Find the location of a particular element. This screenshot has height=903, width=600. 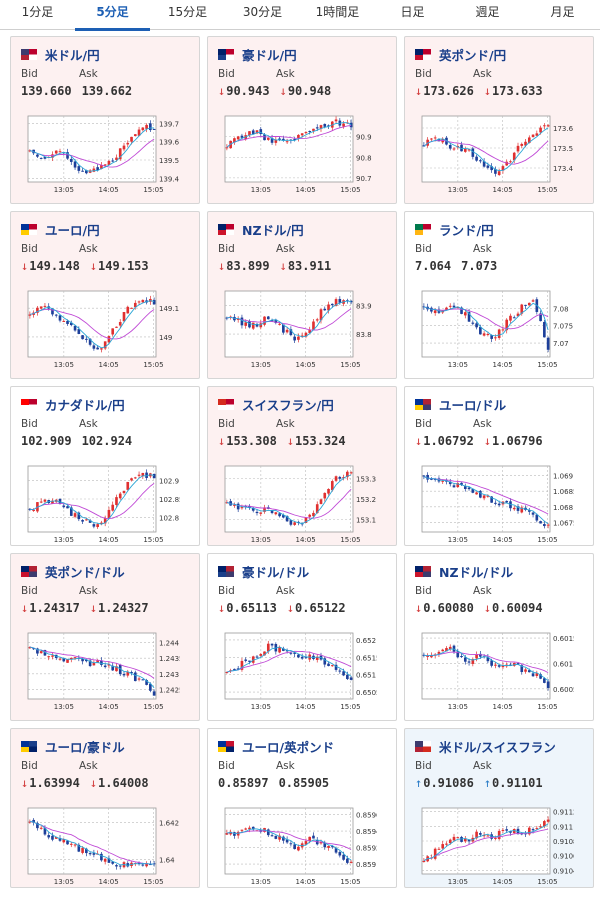

card-header: ユーロ/円 is located at coordinates (60, 229).